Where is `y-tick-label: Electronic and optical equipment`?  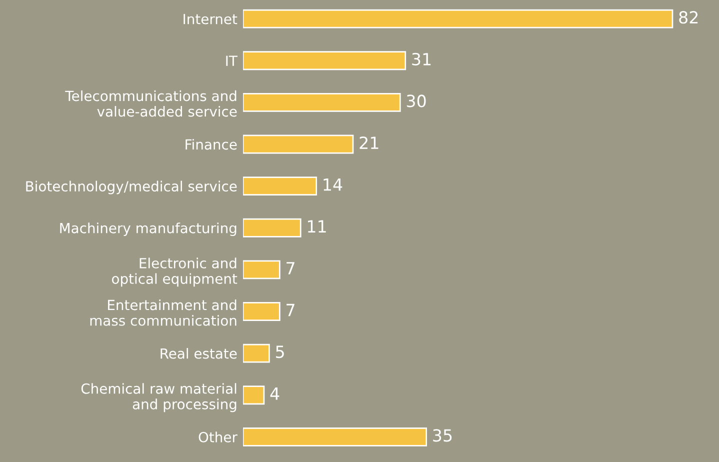
y-tick-label: Electronic and optical equipment is located at coordinates (175, 272).